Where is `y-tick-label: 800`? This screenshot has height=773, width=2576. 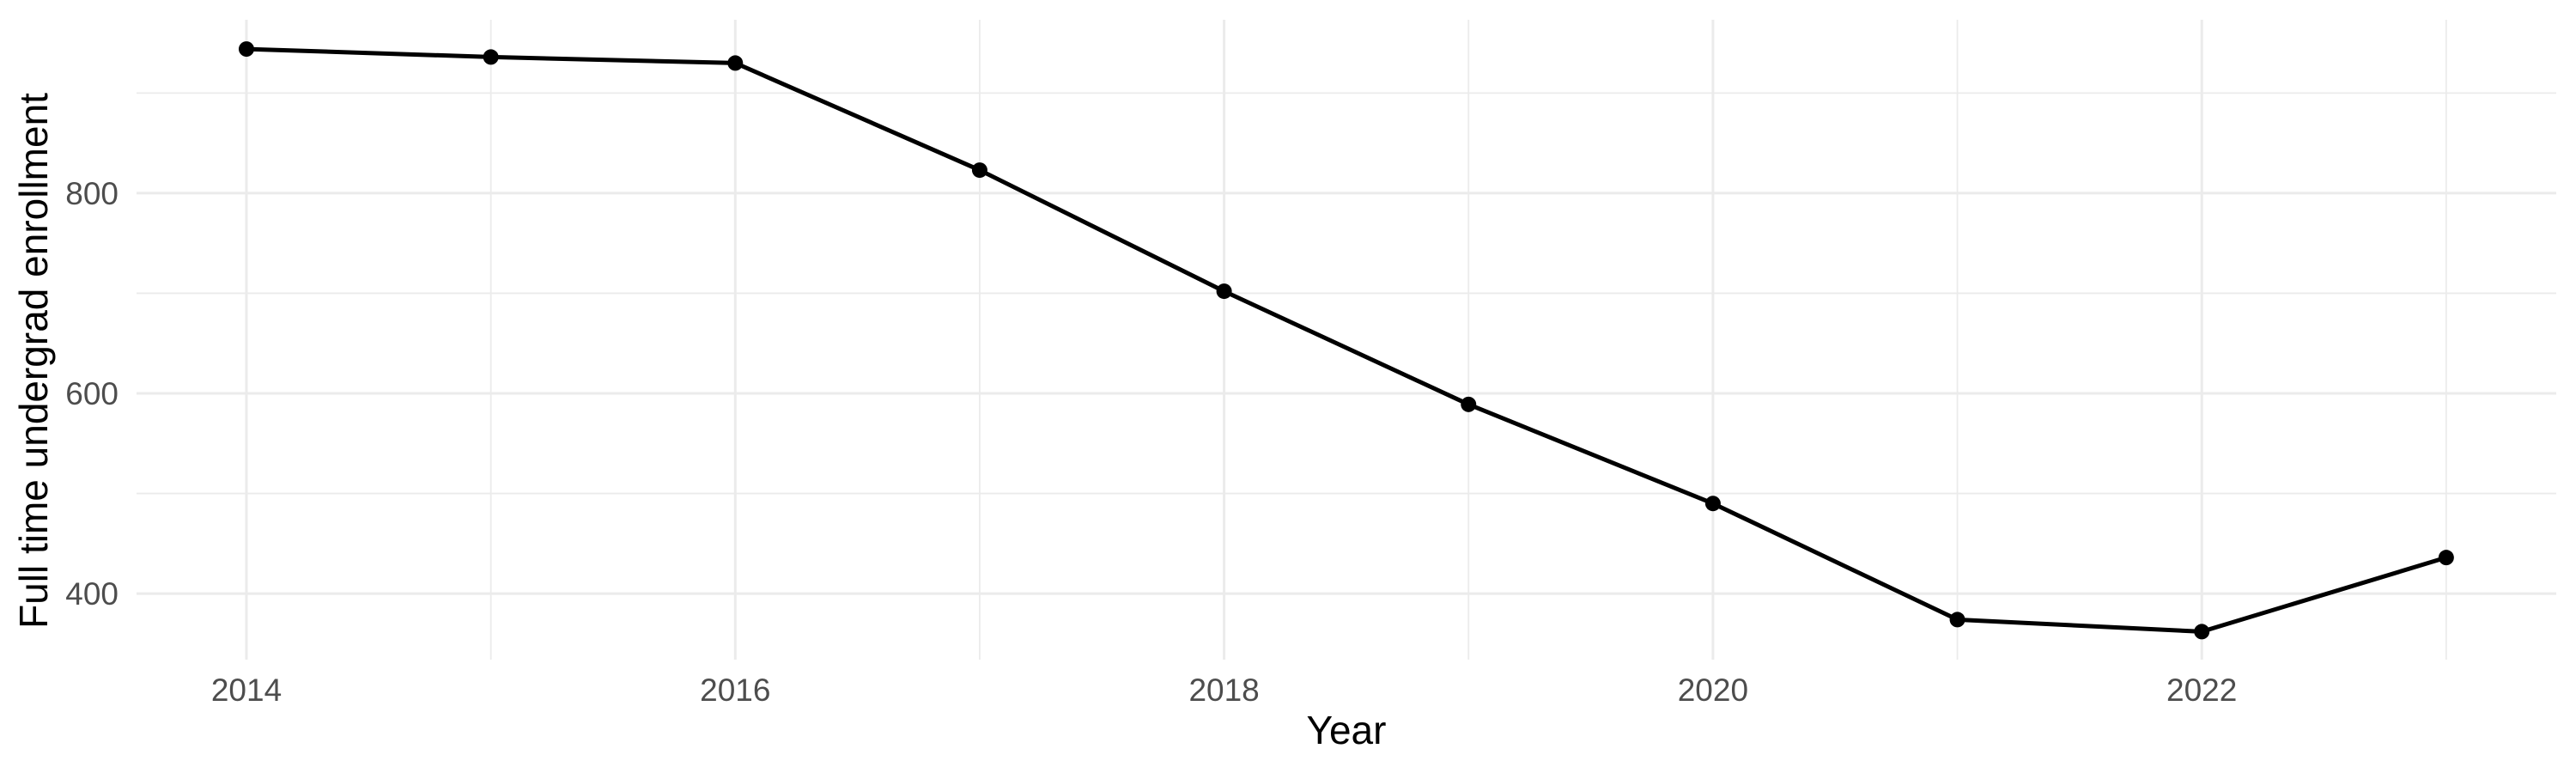 y-tick-label: 800 is located at coordinates (91, 193).